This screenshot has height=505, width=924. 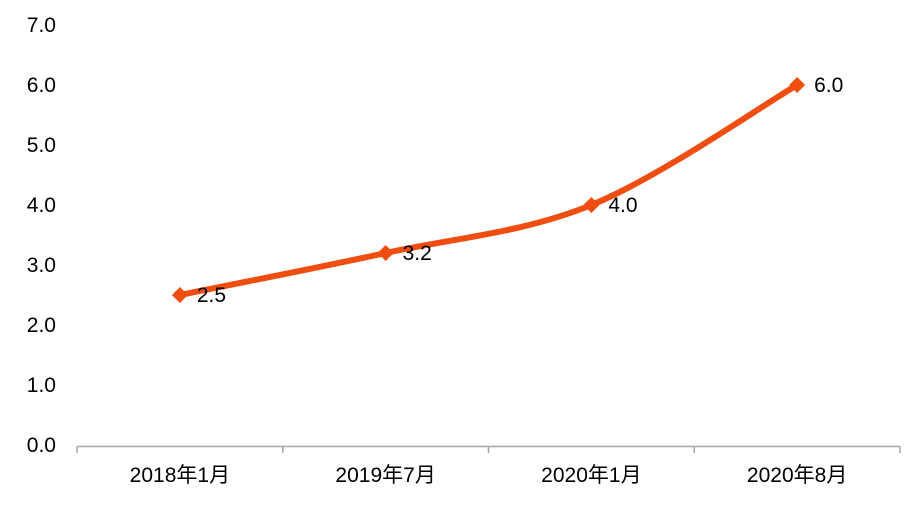 I want to click on data-point-label: 4.0, so click(x=622, y=205).